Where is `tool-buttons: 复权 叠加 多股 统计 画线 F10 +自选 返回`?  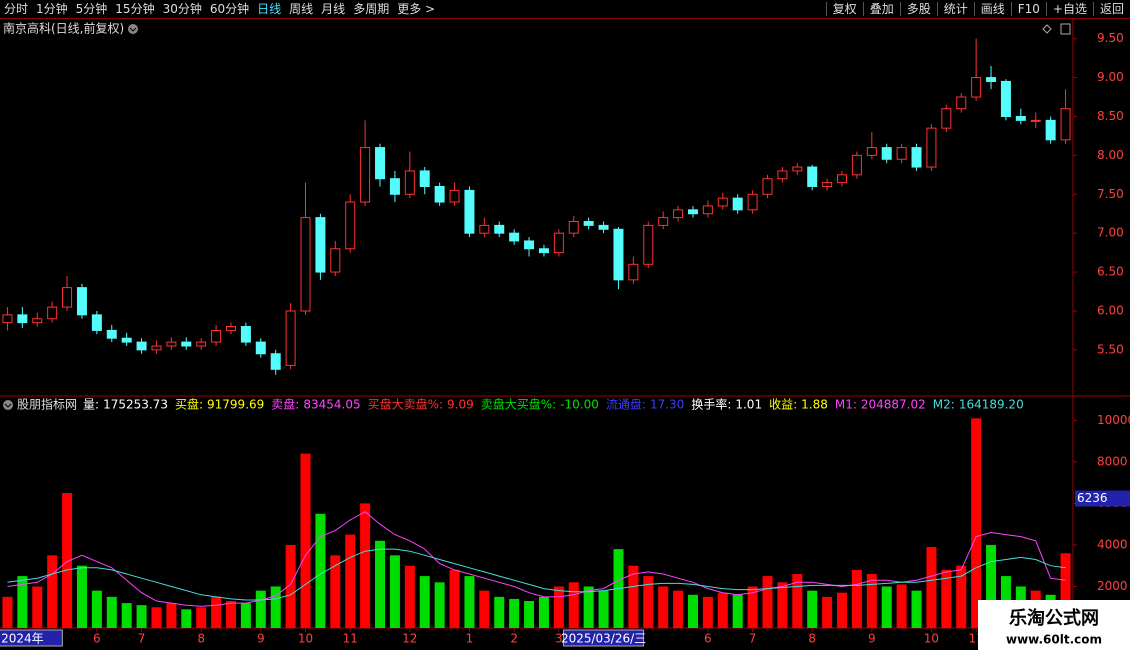 tool-buttons: 复权 叠加 多股 统计 画线 F10 +自选 返回 is located at coordinates (977, 9).